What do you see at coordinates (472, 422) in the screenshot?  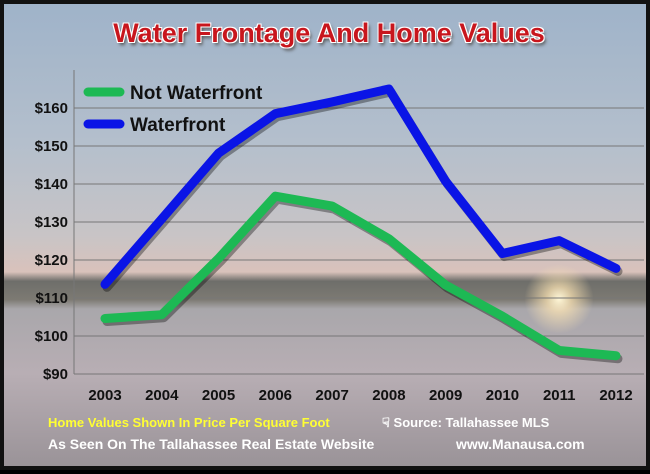 I see `source-text: Source: Tallahassee MLS` at bounding box center [472, 422].